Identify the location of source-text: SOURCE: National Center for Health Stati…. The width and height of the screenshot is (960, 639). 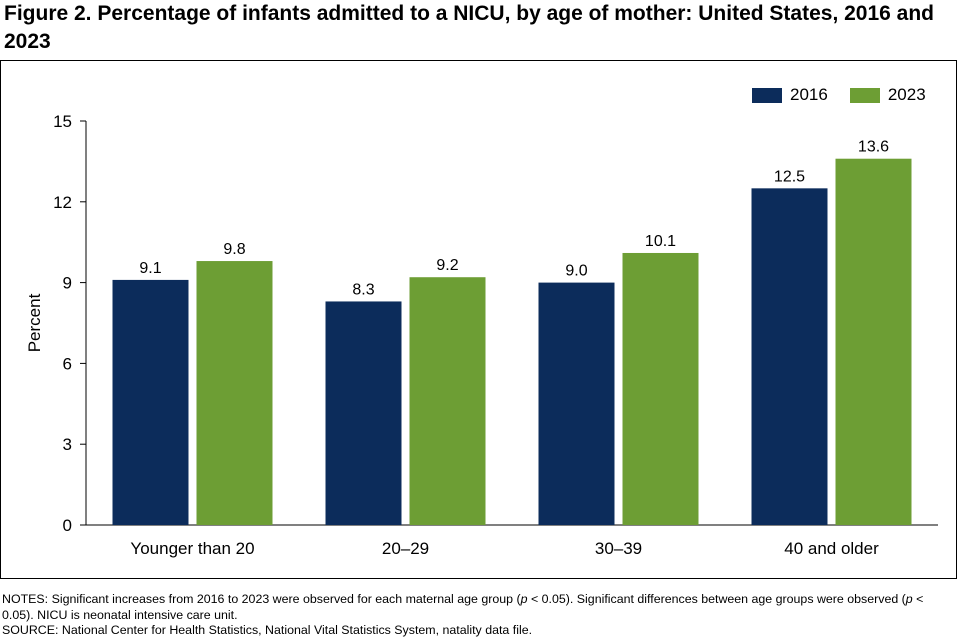
(267, 630).